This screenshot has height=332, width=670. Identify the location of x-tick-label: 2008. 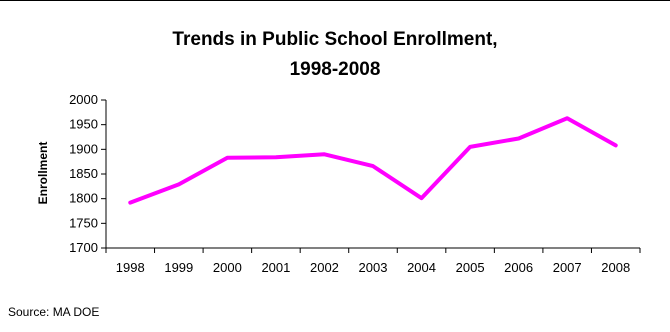
(615, 267).